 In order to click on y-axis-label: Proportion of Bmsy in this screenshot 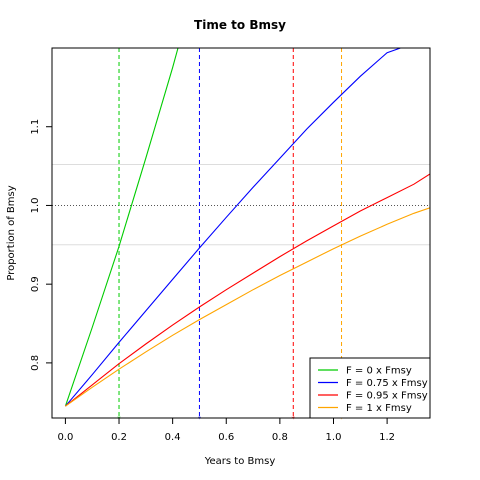, I will do `click(11, 232)`.